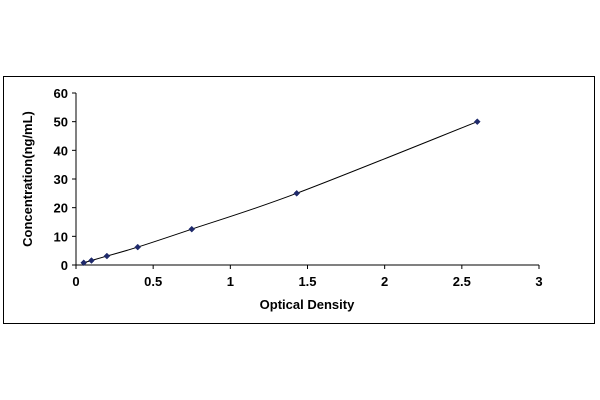  What do you see at coordinates (538, 281) in the screenshot?
I see `x-tick-label: 3` at bounding box center [538, 281].